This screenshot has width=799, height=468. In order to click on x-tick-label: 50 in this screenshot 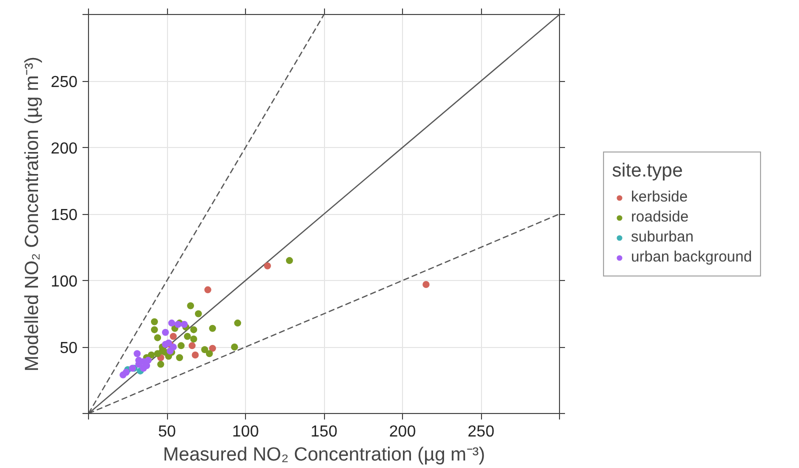, I will do `click(167, 432)`.